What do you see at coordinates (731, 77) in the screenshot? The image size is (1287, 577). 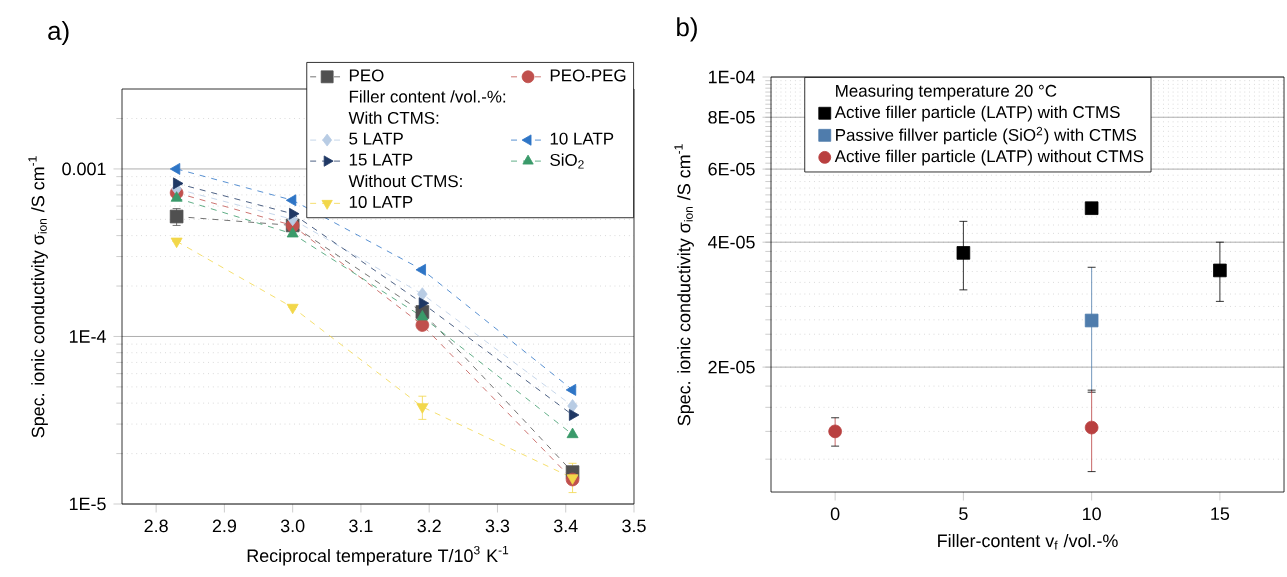 I see `y-tick-label: 1E-04` at bounding box center [731, 77].